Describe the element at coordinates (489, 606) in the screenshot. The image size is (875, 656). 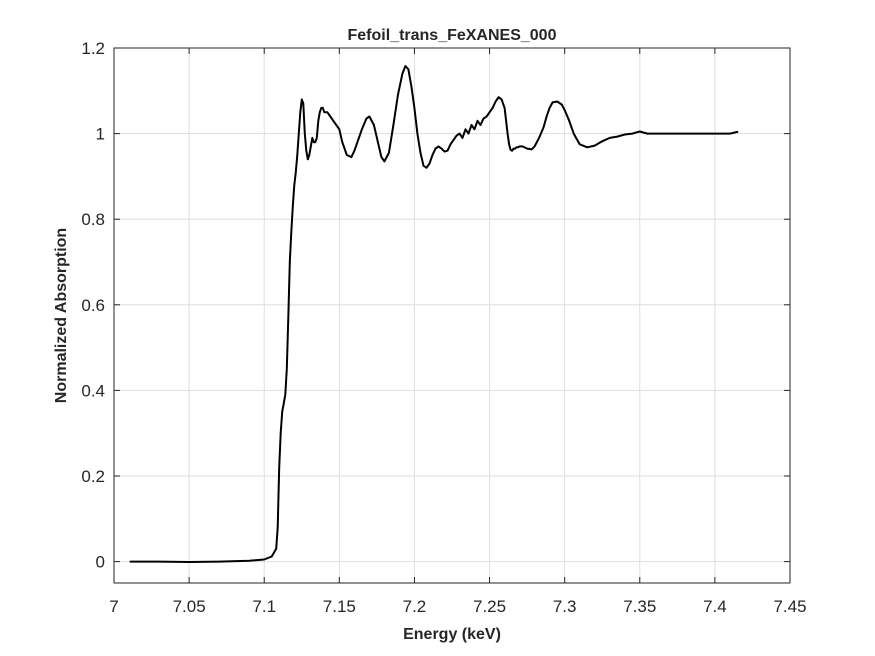
I see `x-tick-label: 7.25` at that location.